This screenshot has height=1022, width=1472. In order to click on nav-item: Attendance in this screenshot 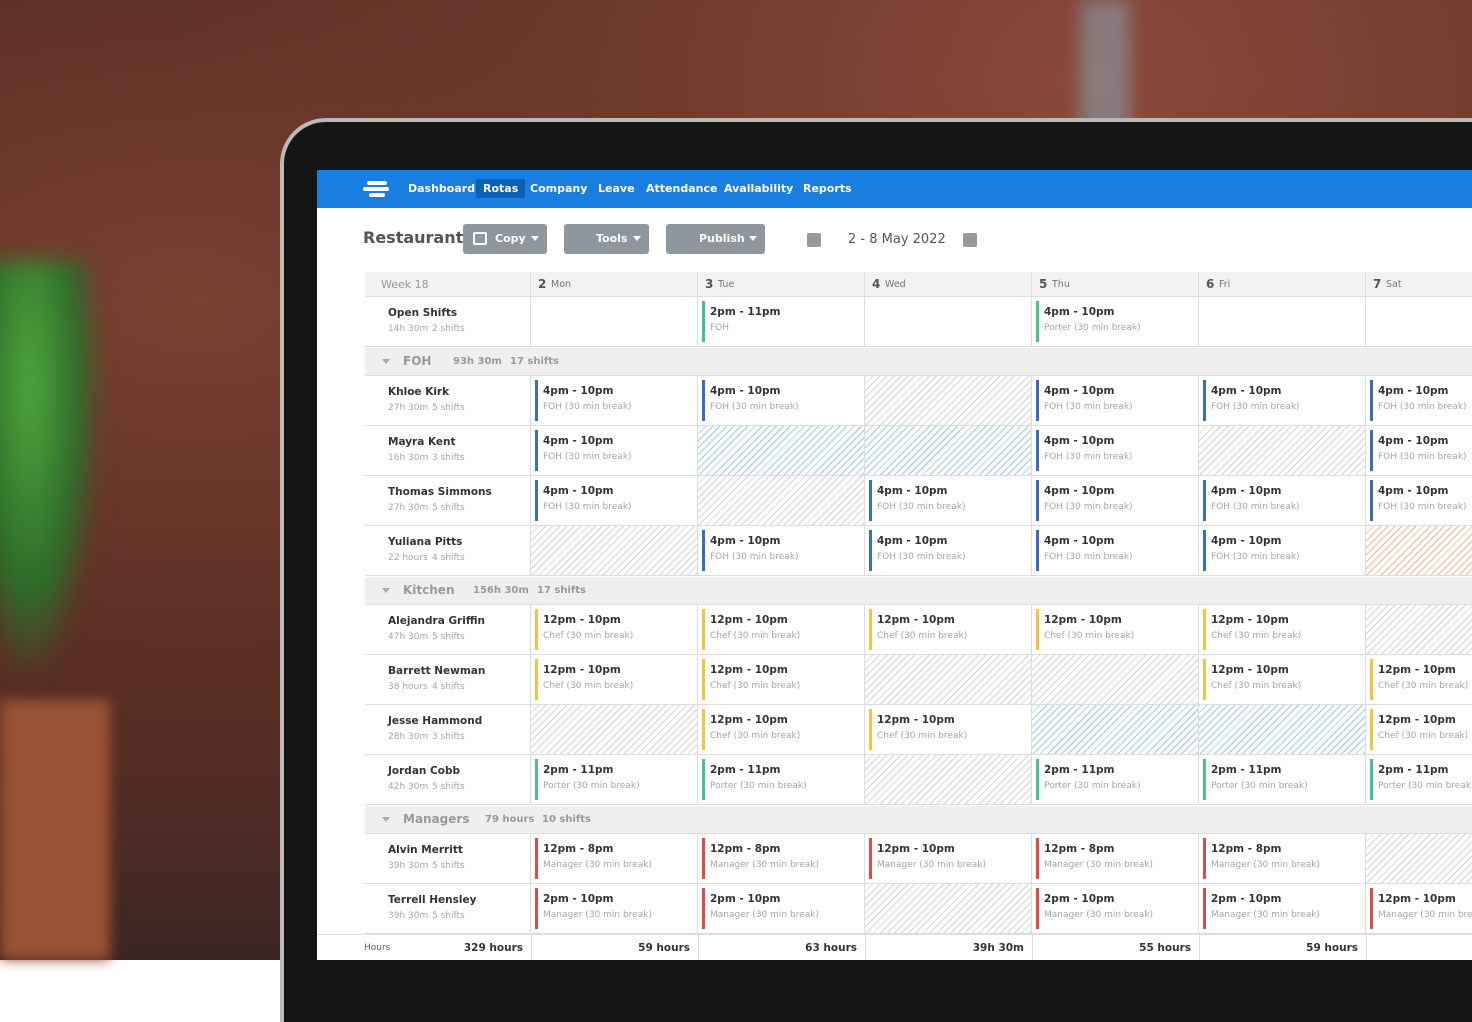, I will do `click(681, 188)`.